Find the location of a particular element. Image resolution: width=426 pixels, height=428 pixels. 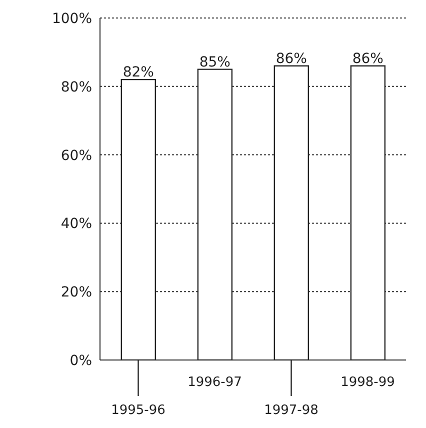

x-tick-label: 1995-96 is located at coordinates (138, 410).